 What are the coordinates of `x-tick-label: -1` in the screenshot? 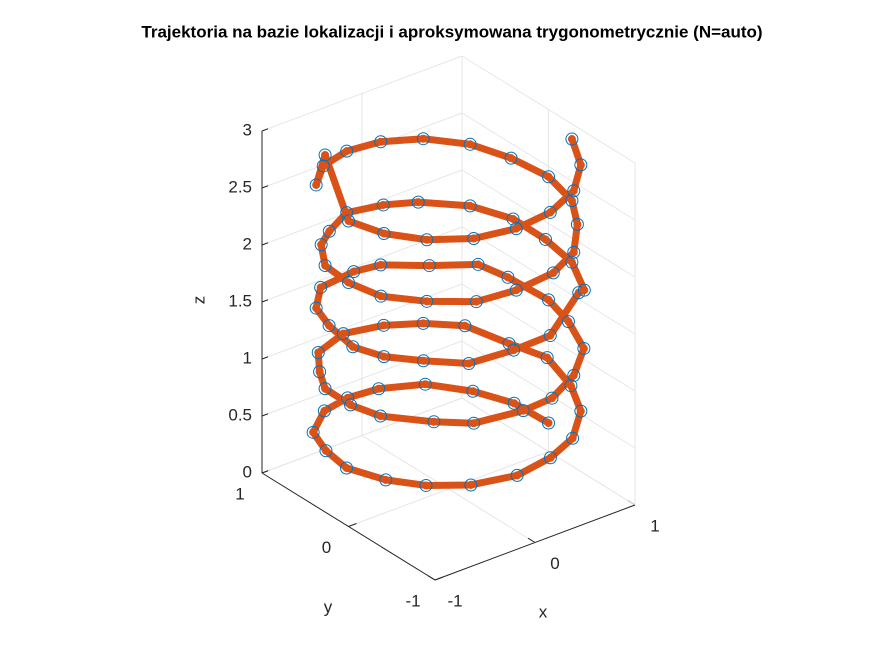 It's located at (454, 600).